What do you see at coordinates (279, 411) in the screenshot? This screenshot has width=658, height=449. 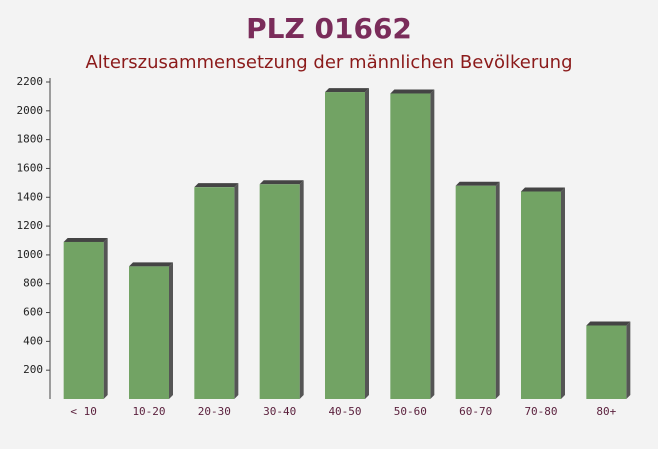 I see `x-tick-label: 30-40` at bounding box center [279, 411].